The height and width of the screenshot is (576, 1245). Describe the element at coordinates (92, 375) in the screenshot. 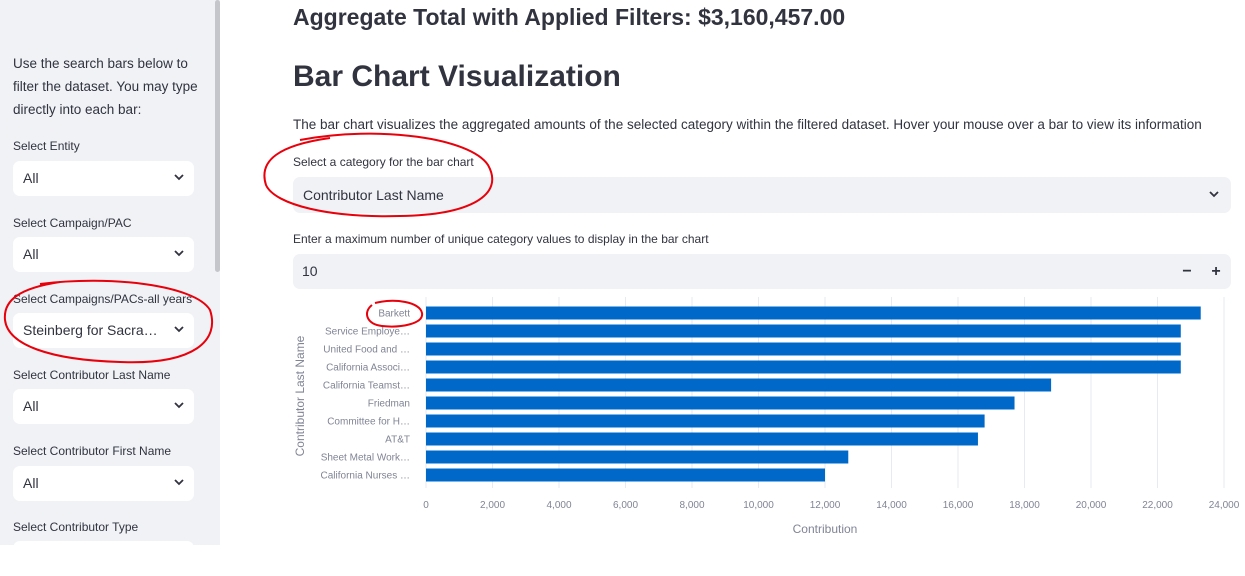

I see `contributor-last-name-filter-label: Select Contributor Last Name` at that location.